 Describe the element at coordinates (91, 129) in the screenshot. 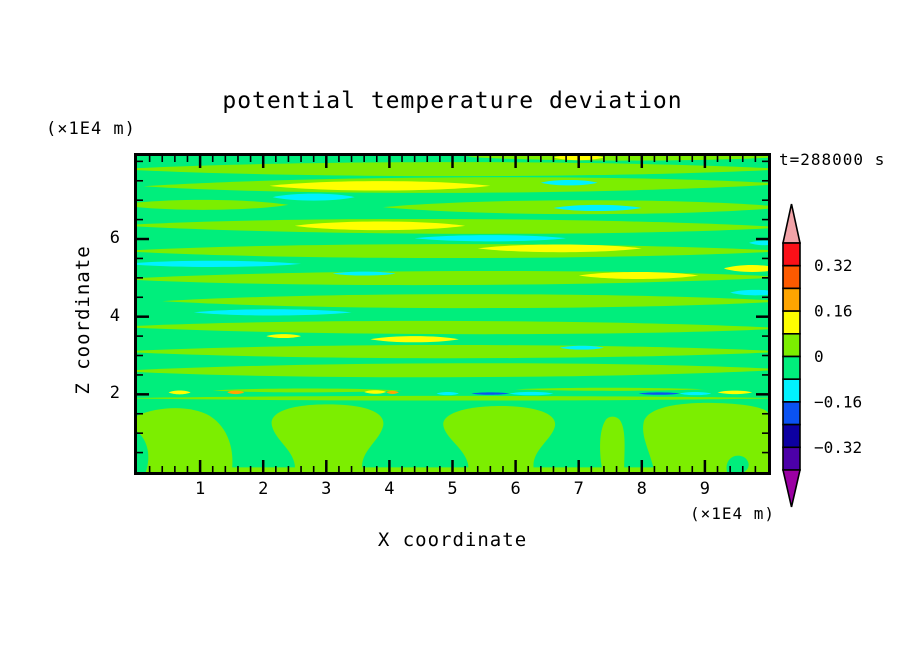

I see `y-axis-unit-label: (×1E4 m)` at that location.